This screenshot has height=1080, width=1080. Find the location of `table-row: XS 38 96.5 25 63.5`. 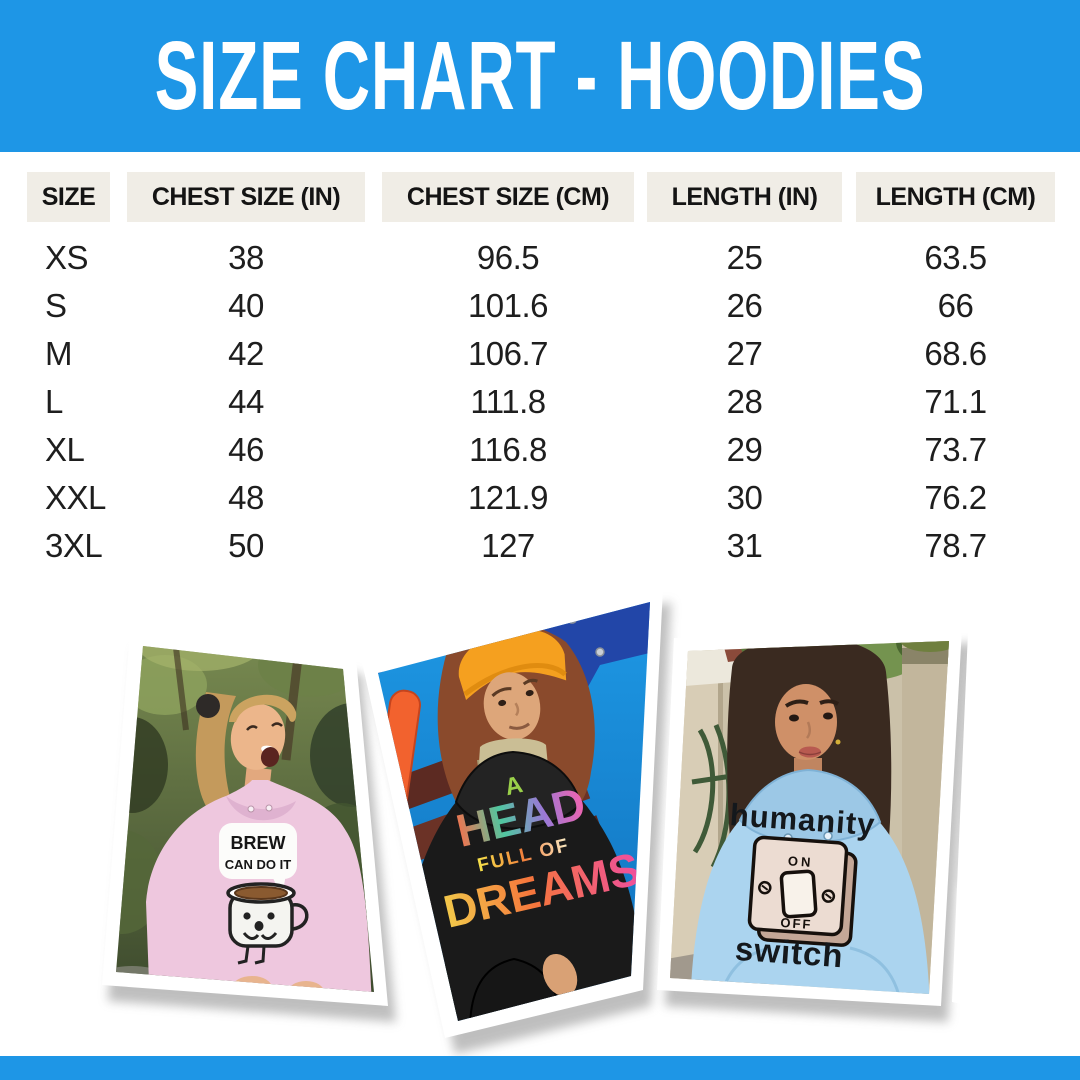

table-row: XS 38 96.5 25 63.5 is located at coordinates (540, 258).